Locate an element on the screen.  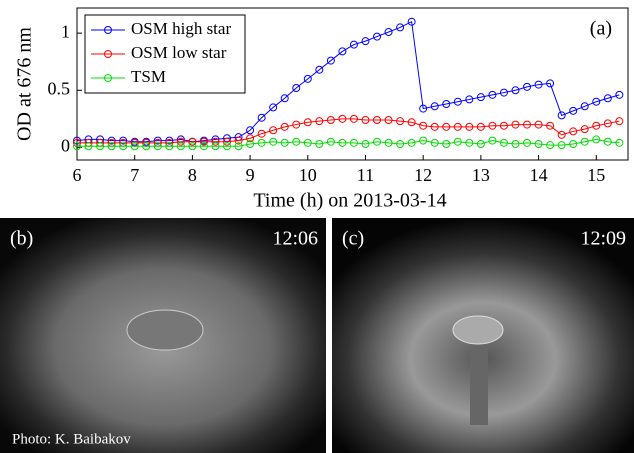
x-tick-label: 12 is located at coordinates (423, 175).